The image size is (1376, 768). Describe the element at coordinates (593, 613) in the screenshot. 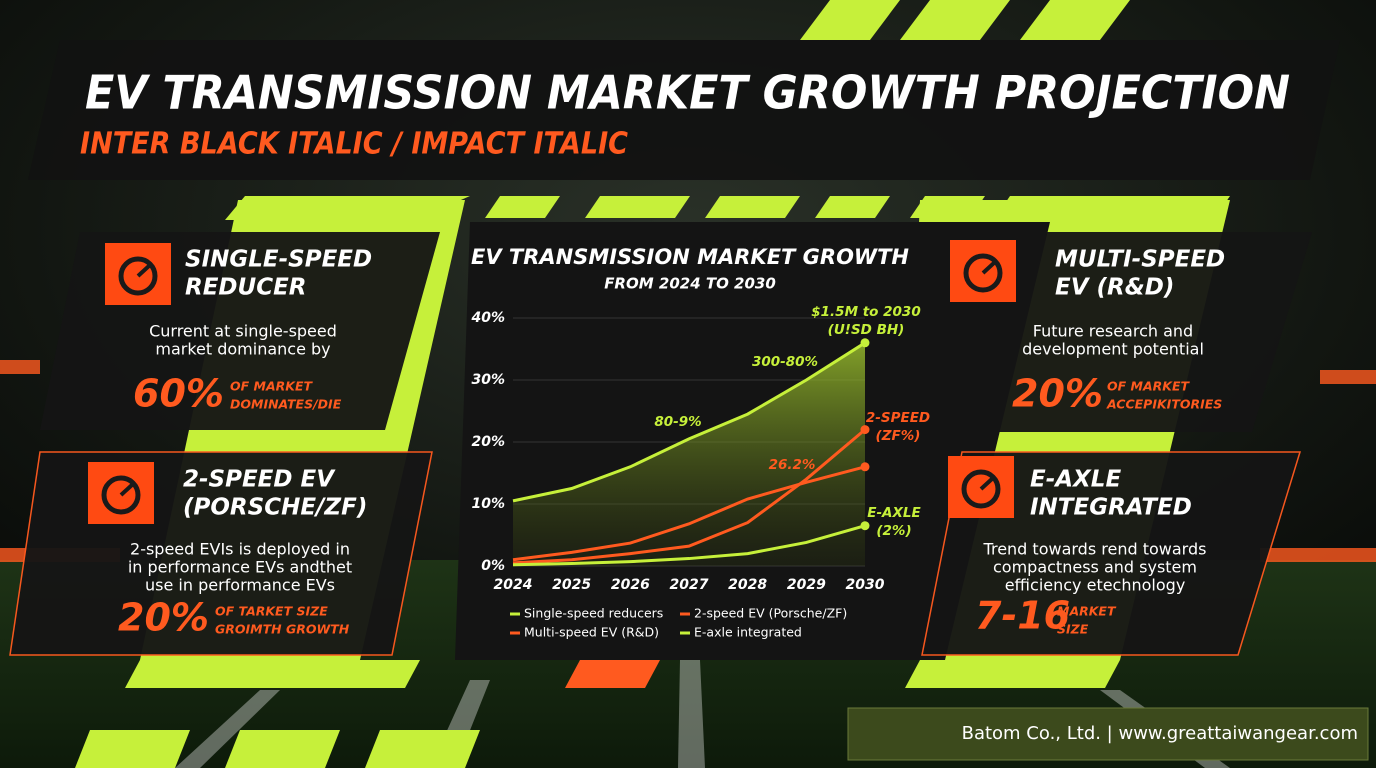

I see `legend-label: Single-speed reducers` at that location.